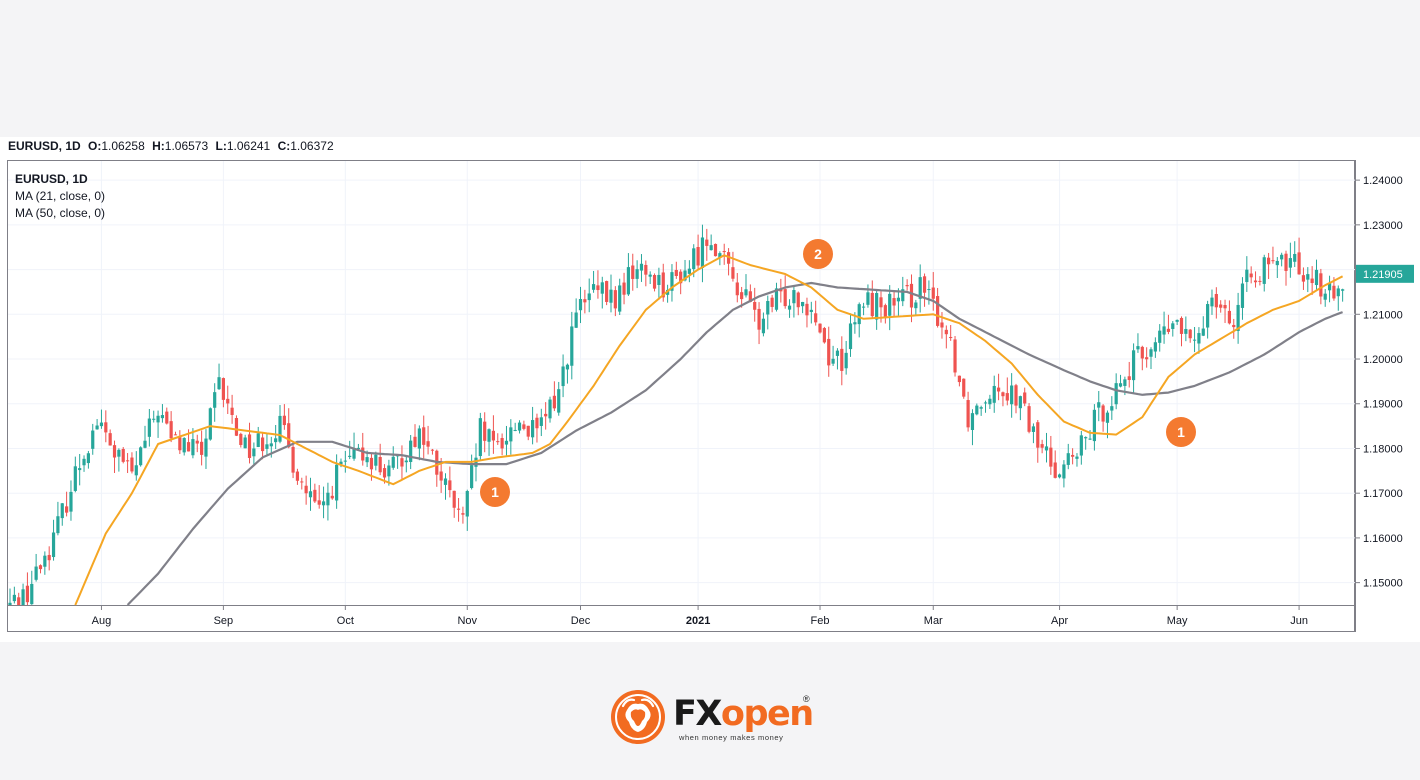 The width and height of the screenshot is (1420, 780). Describe the element at coordinates (1181, 432) in the screenshot. I see `event-marker: 1` at that location.